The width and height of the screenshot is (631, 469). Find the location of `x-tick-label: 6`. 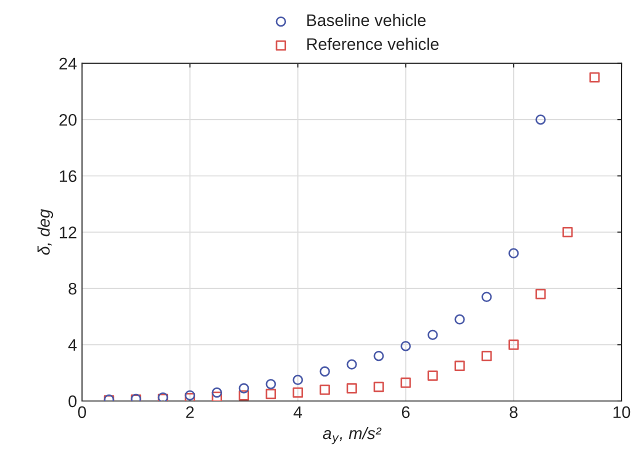

x-tick-label: 6 is located at coordinates (406, 412).